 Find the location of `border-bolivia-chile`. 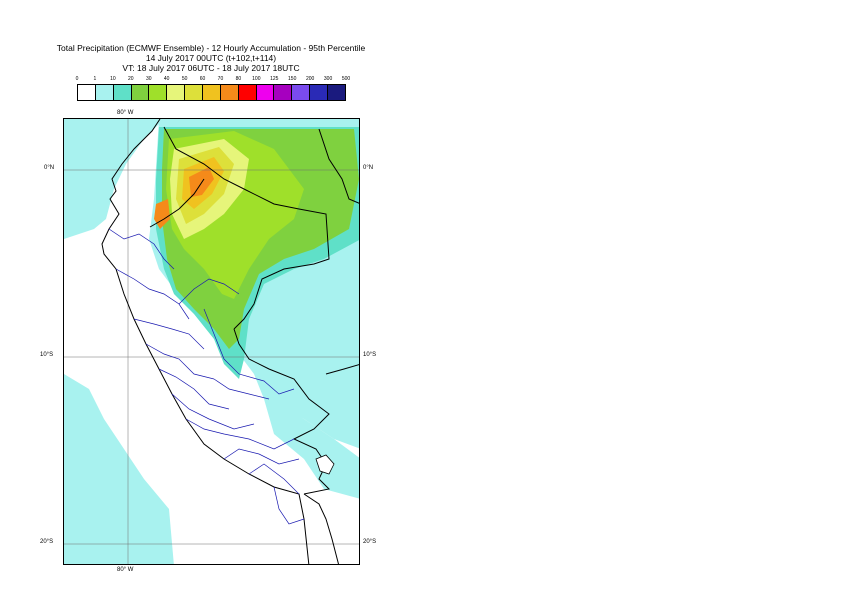

border-bolivia-chile is located at coordinates (321, 528).